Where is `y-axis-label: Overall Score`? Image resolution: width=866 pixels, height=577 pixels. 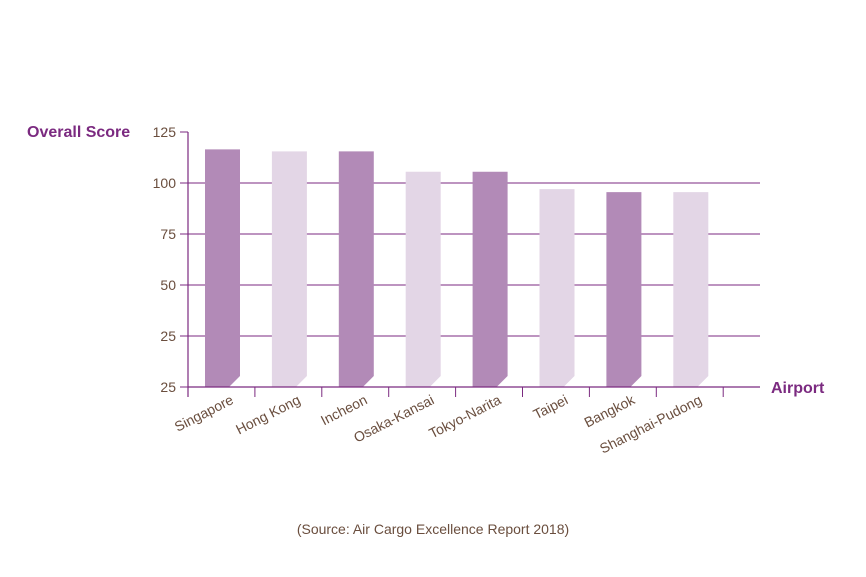 y-axis-label: Overall Score is located at coordinates (78, 132).